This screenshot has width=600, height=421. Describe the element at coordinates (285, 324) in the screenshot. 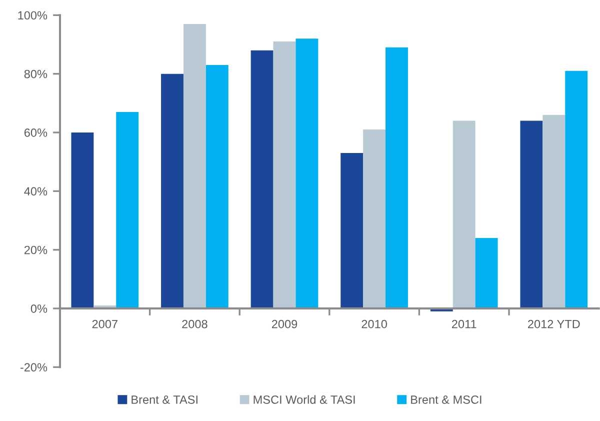

I see `x-tick-label: 2009` at that location.